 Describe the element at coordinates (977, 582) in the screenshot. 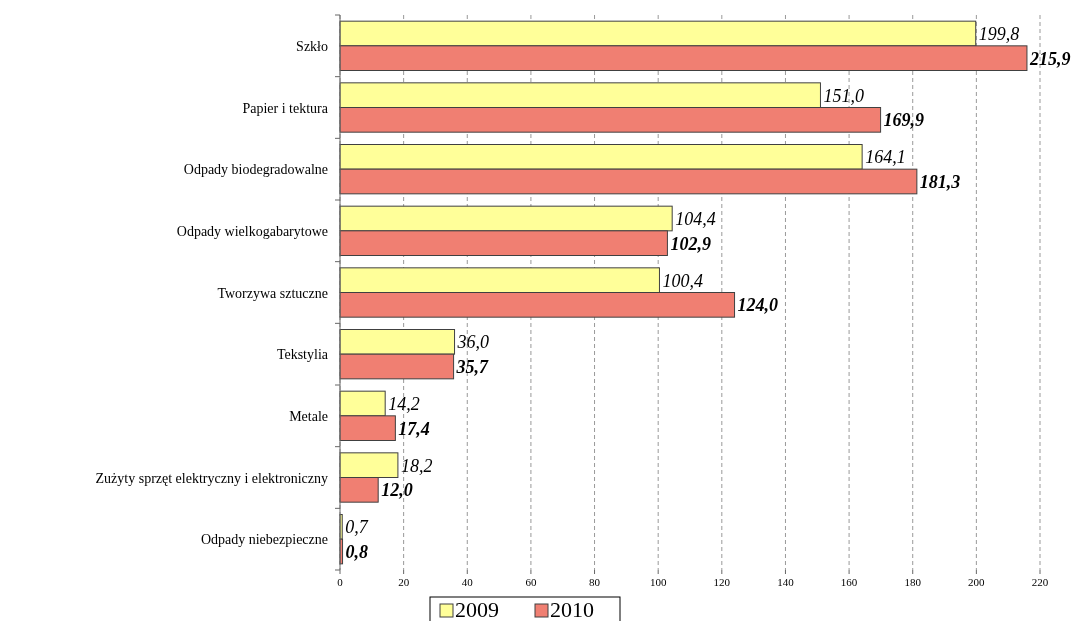

I see `x-tick-label: 200` at that location.